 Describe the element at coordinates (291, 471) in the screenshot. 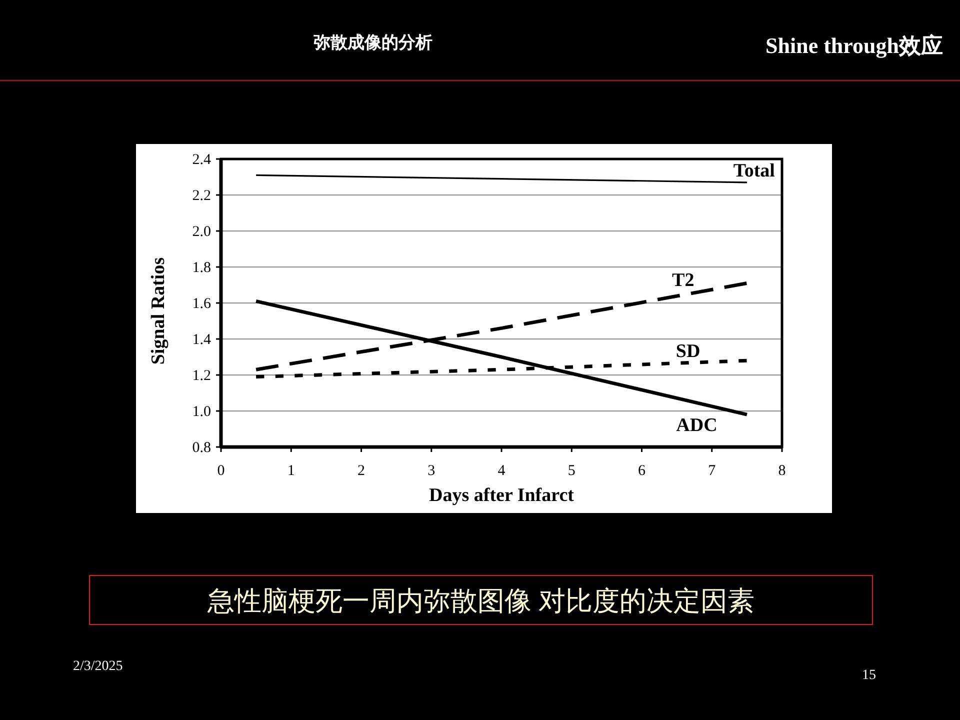

I see `x-tick-label: 1` at that location.